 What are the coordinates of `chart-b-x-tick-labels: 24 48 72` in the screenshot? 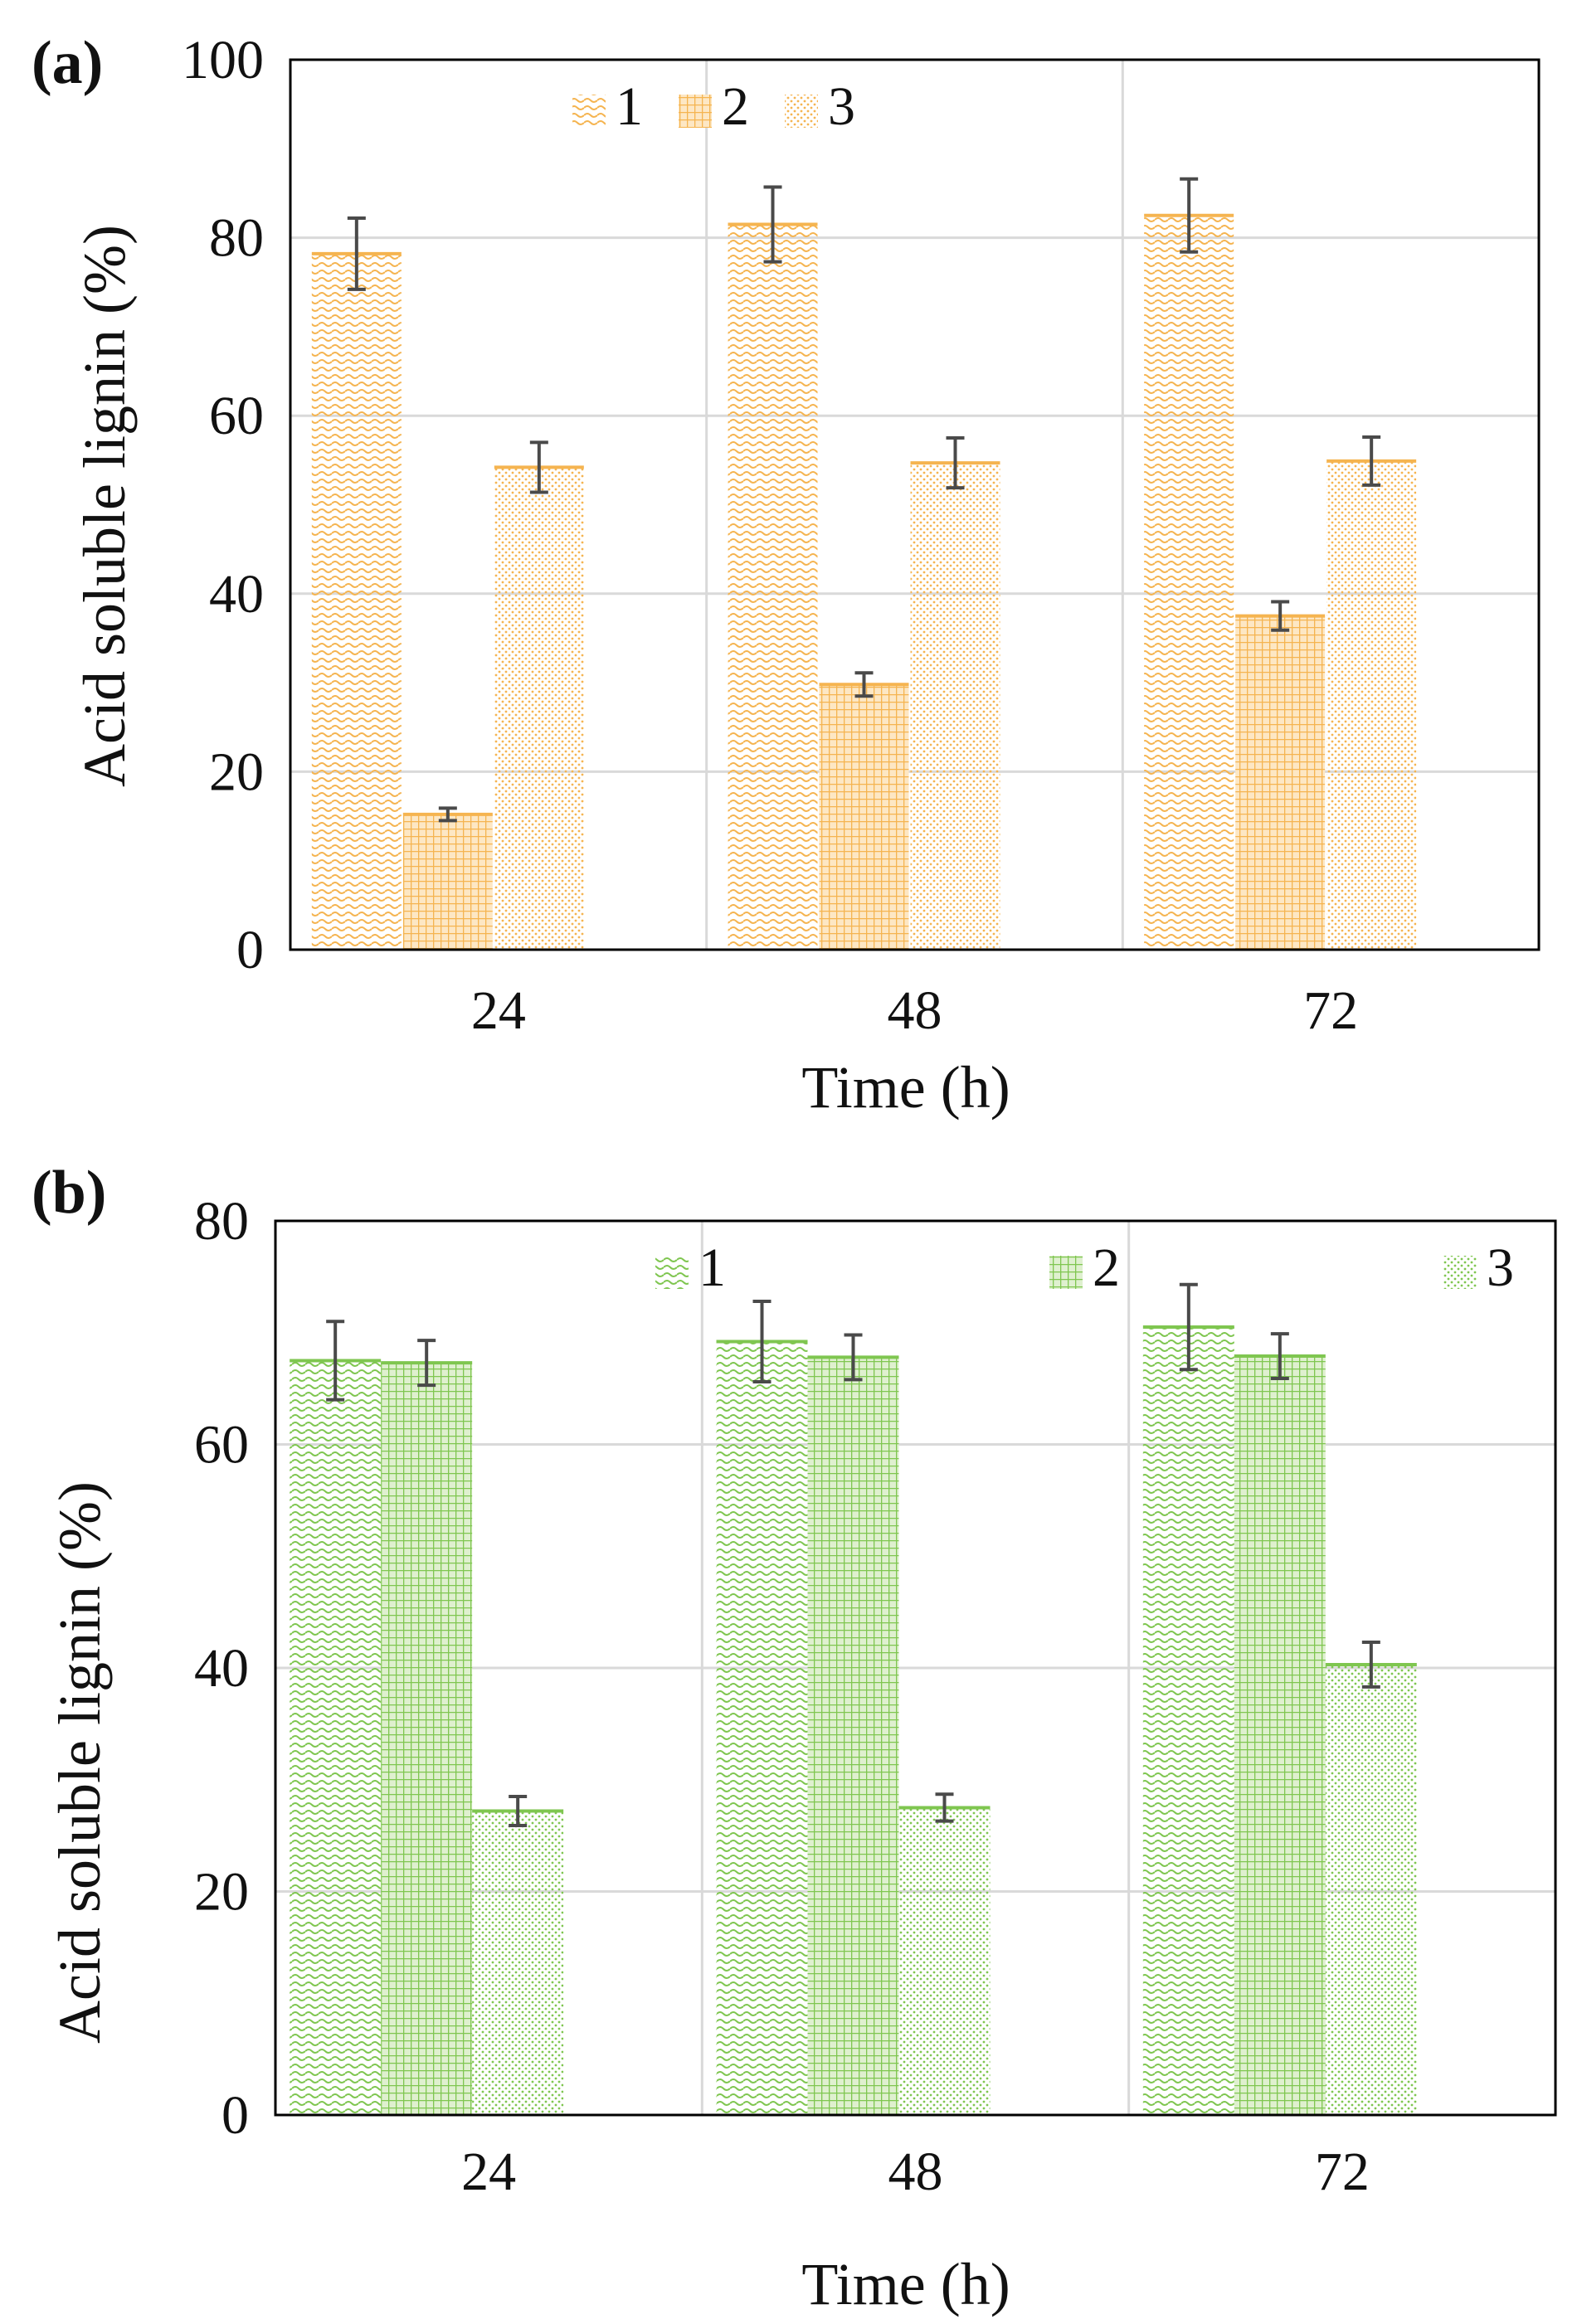 It's located at (915, 2172).